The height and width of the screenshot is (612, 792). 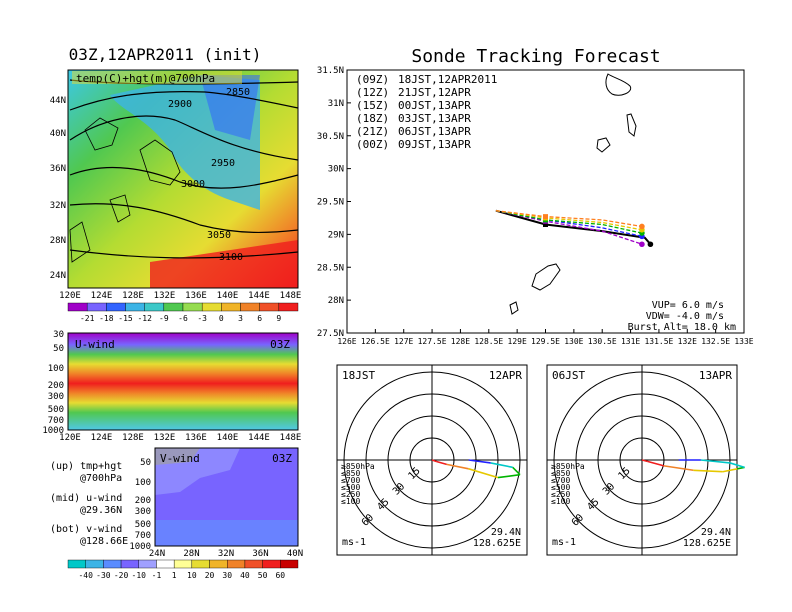 I want to click on track-lat-tick: 29N, so click(x=336, y=235).